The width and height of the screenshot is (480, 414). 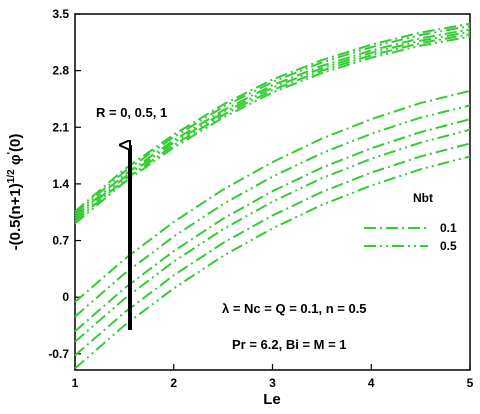 What do you see at coordinates (60, 71) in the screenshot?
I see `y-tick-label: 2.8` at bounding box center [60, 71].